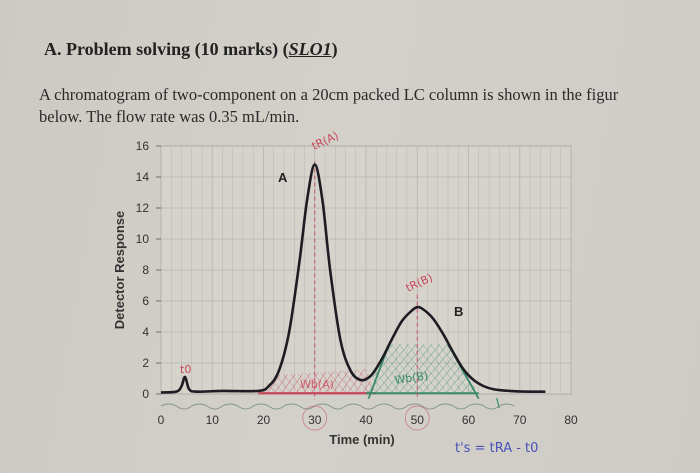 This screenshot has width=700, height=473. Describe the element at coordinates (169, 116) in the screenshot. I see `statement-line-2: below. The flow rate was 0.35 mL/min.` at that location.